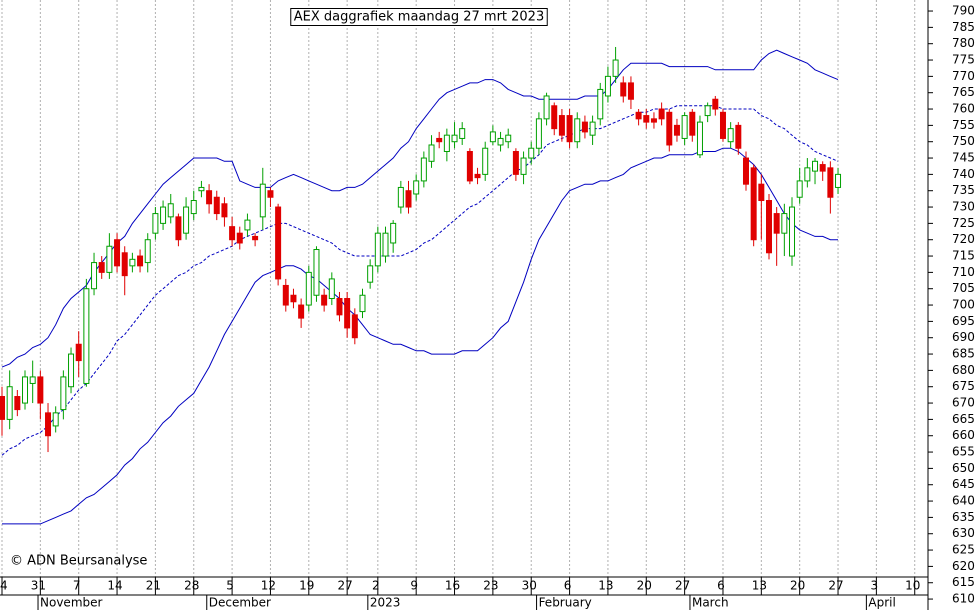  I want to click on y-tick-label: 655, so click(963, 452).